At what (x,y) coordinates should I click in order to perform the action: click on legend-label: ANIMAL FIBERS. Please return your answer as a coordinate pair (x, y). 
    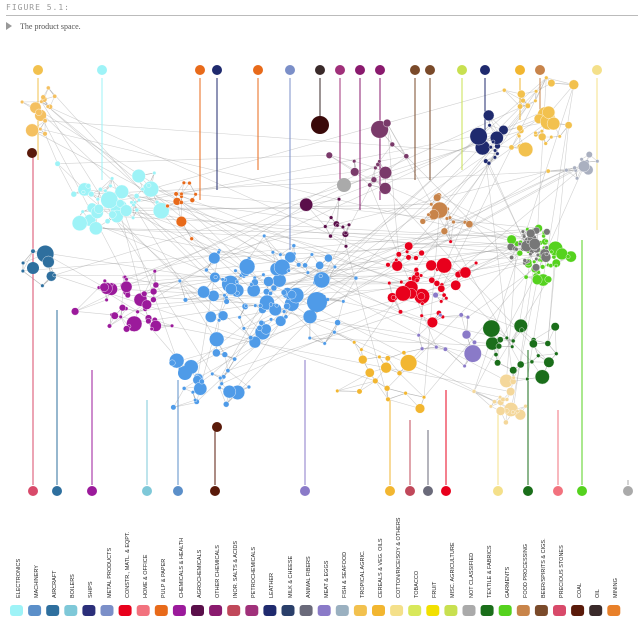
    Looking at the image, I should click on (308, 577).